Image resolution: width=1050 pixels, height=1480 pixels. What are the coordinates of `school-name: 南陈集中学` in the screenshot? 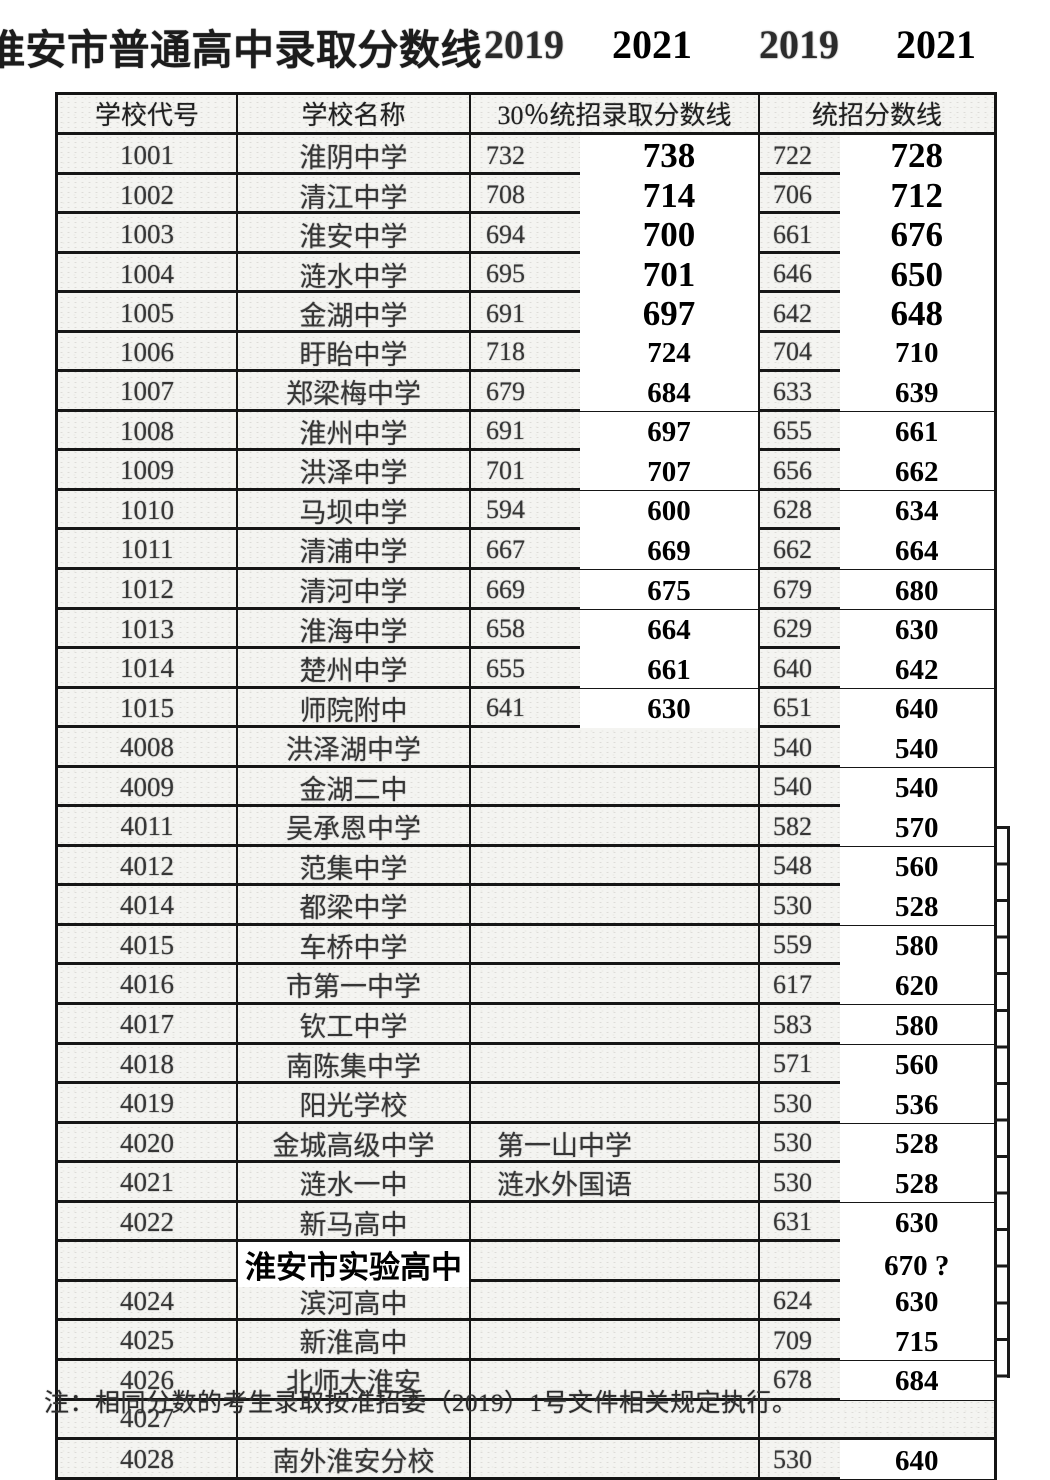 It's located at (353, 1066).